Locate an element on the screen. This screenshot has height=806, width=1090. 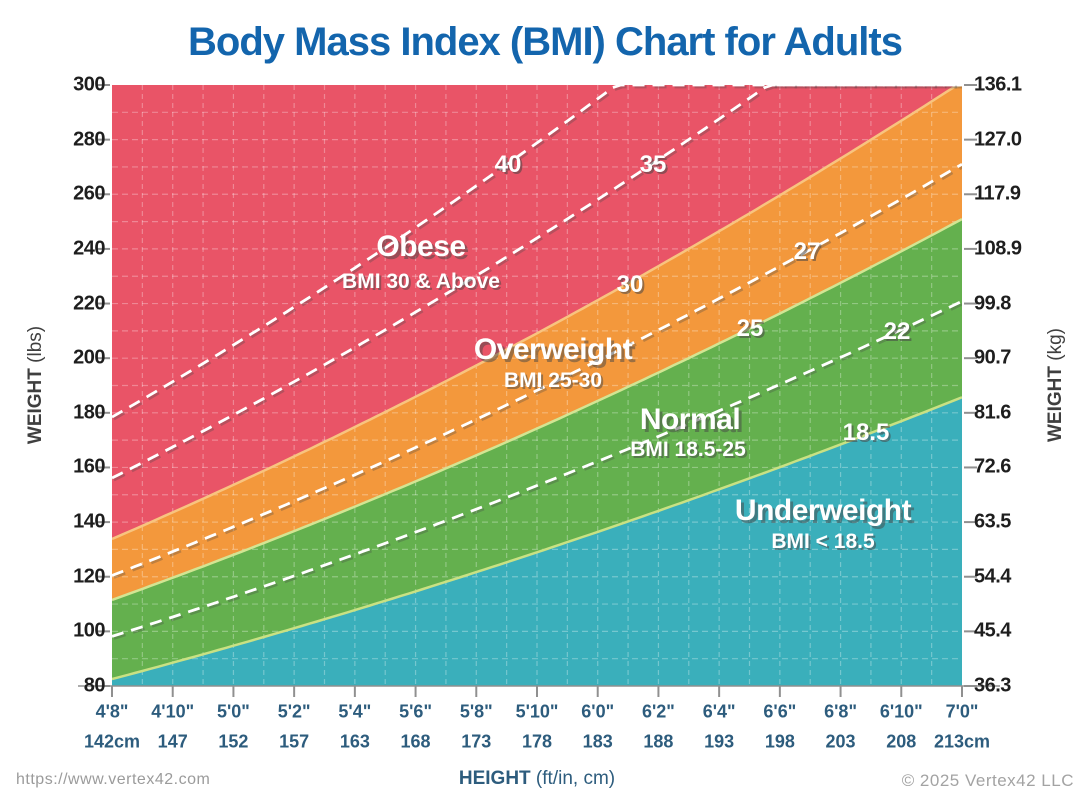
y-axis-title-right-bold: WEIGHT is located at coordinates (1055, 404).